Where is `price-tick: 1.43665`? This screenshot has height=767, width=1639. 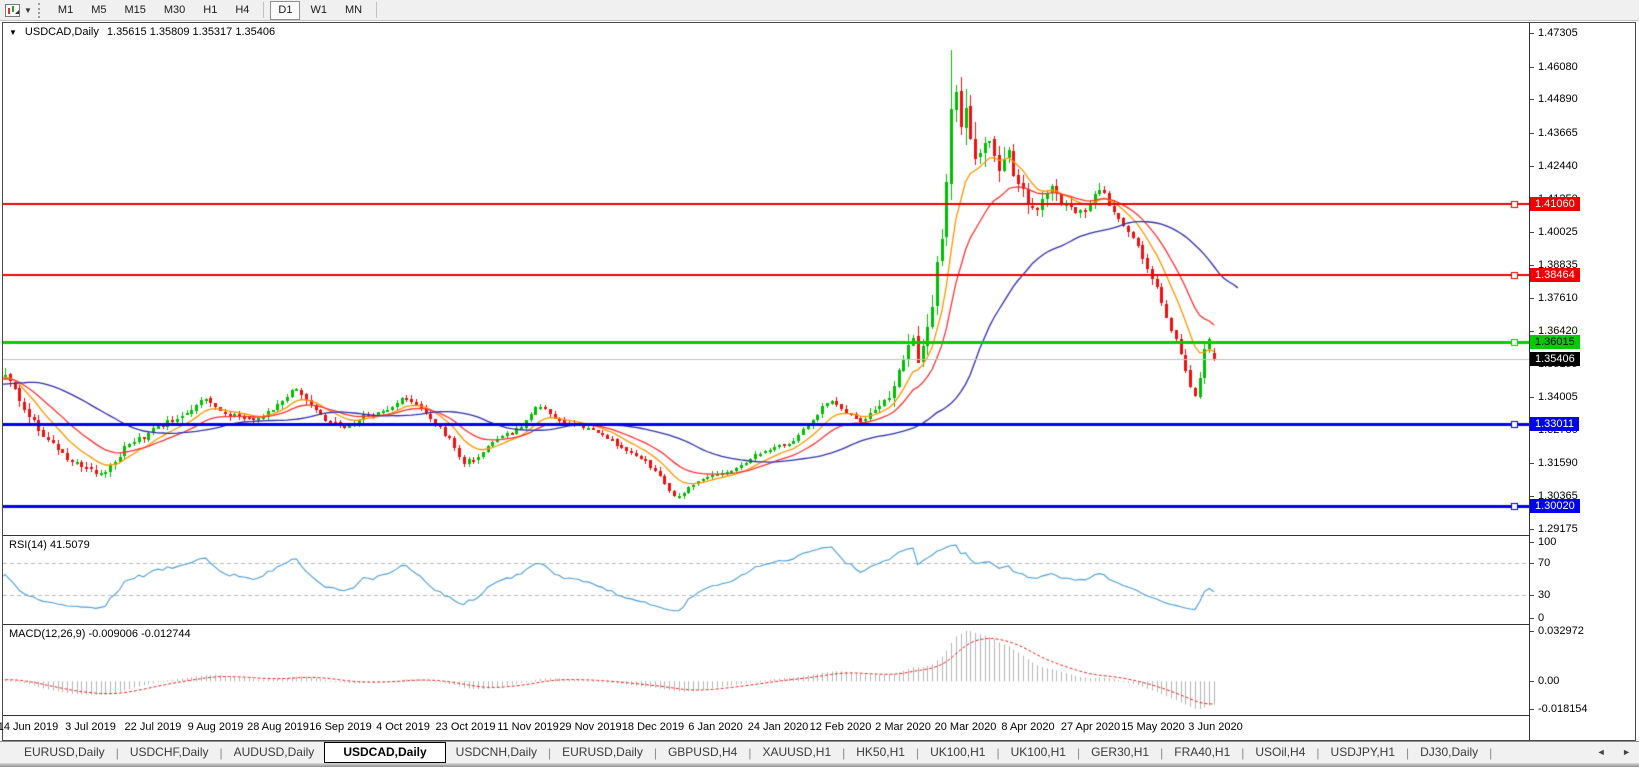 price-tick: 1.43665 is located at coordinates (1554, 133).